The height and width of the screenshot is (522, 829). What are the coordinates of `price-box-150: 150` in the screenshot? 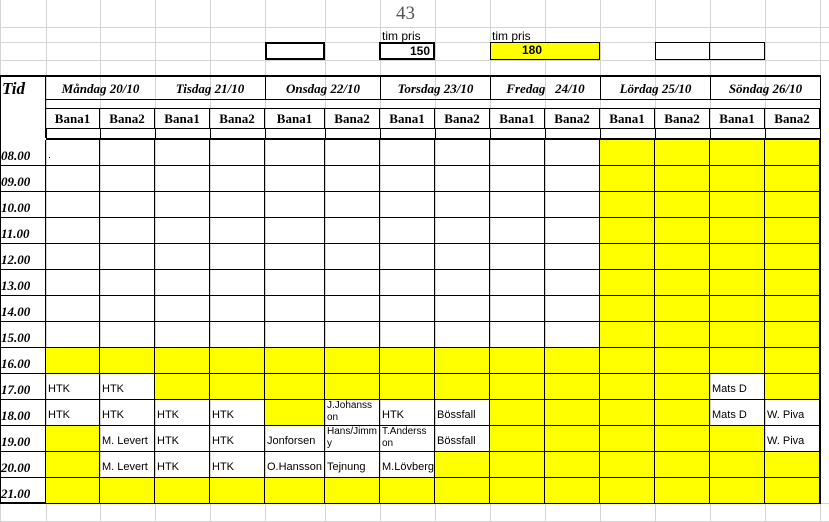 It's located at (407, 51).